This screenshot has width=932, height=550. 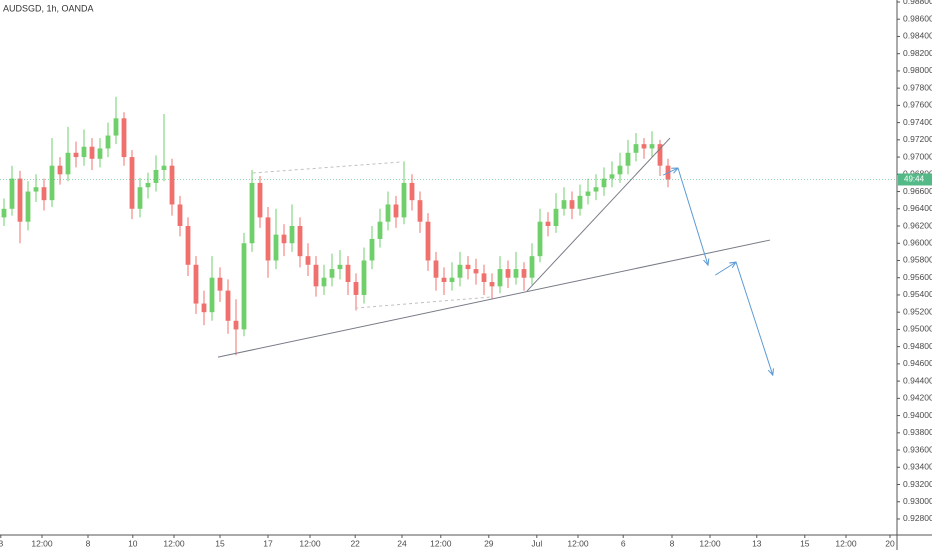 I want to click on last-price-label, so click(x=915, y=179).